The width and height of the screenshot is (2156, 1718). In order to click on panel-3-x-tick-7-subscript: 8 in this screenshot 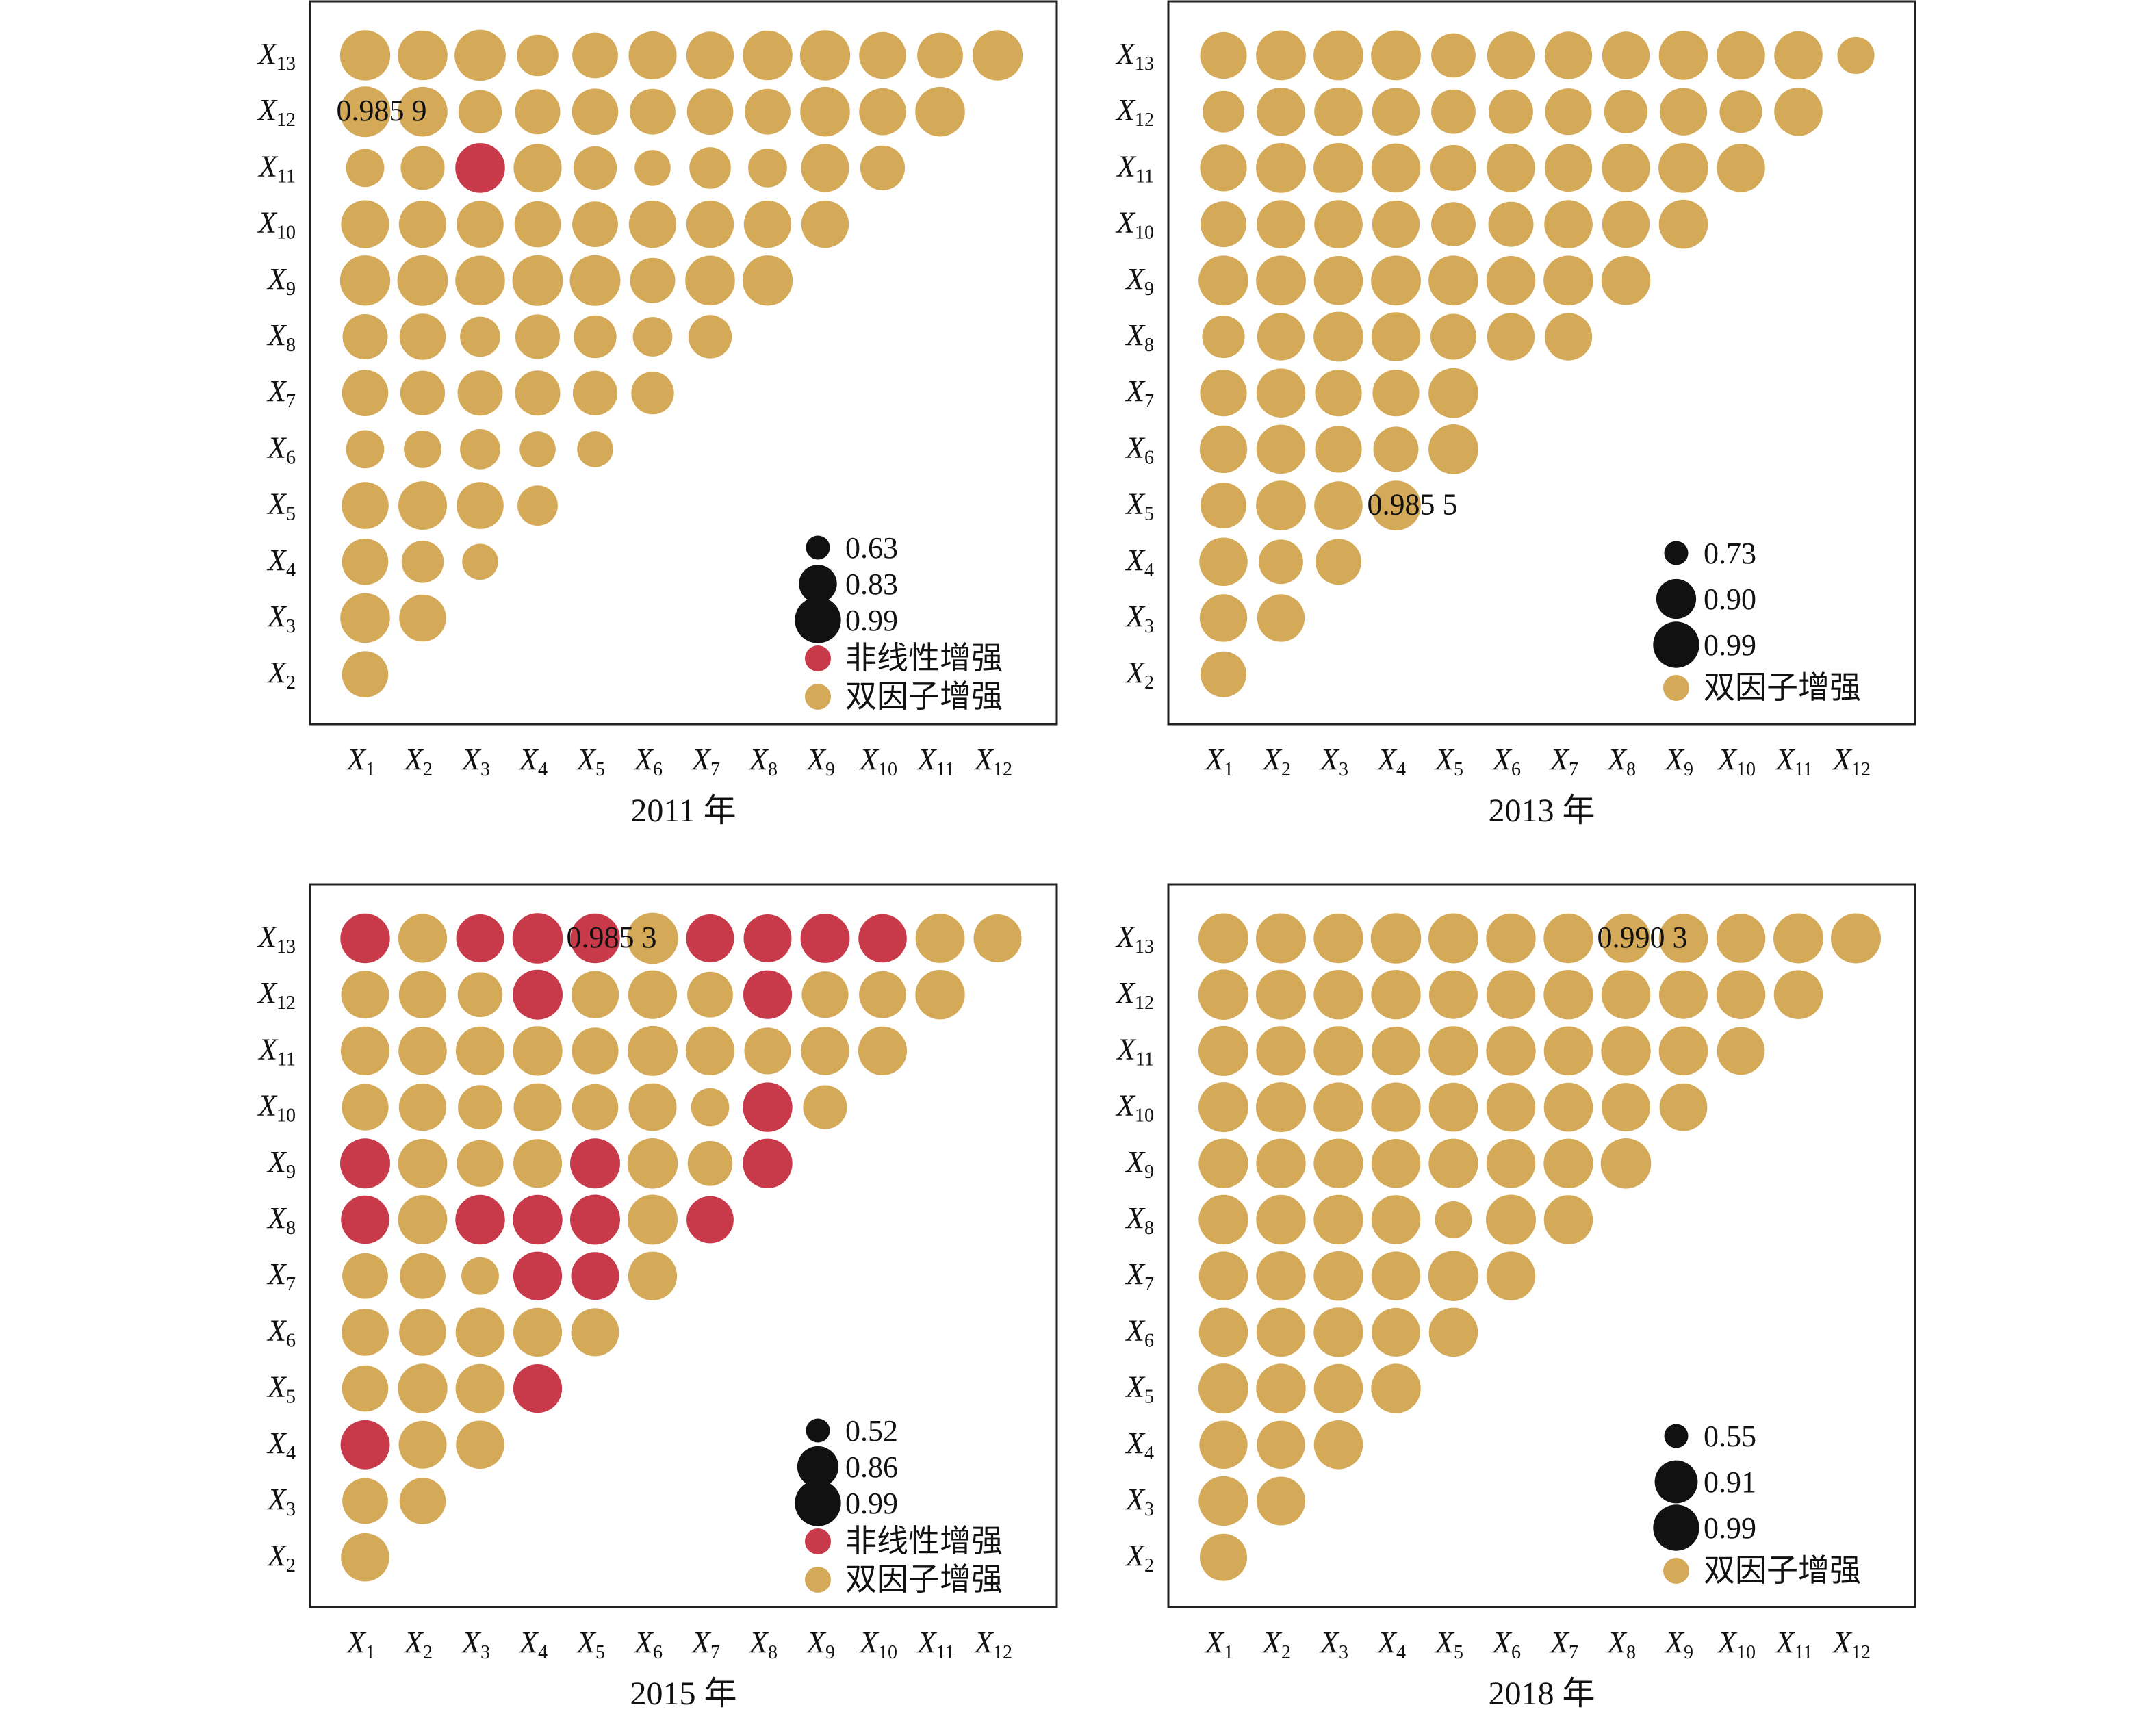, I will do `click(1631, 1652)`.